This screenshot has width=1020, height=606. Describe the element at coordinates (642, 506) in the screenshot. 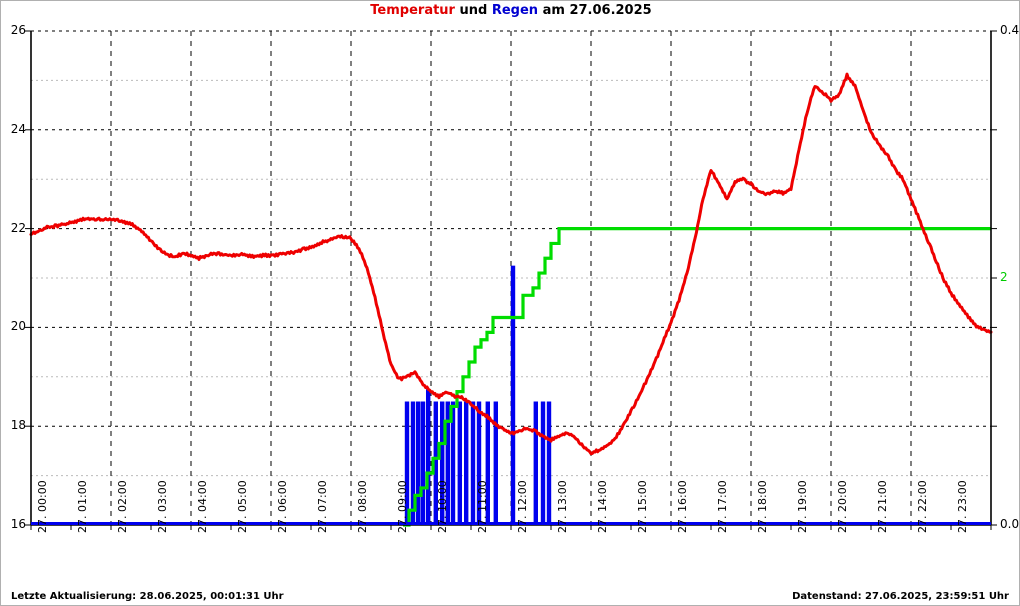

I see `x-axis-tick-label: 27. 15:00` at that location.